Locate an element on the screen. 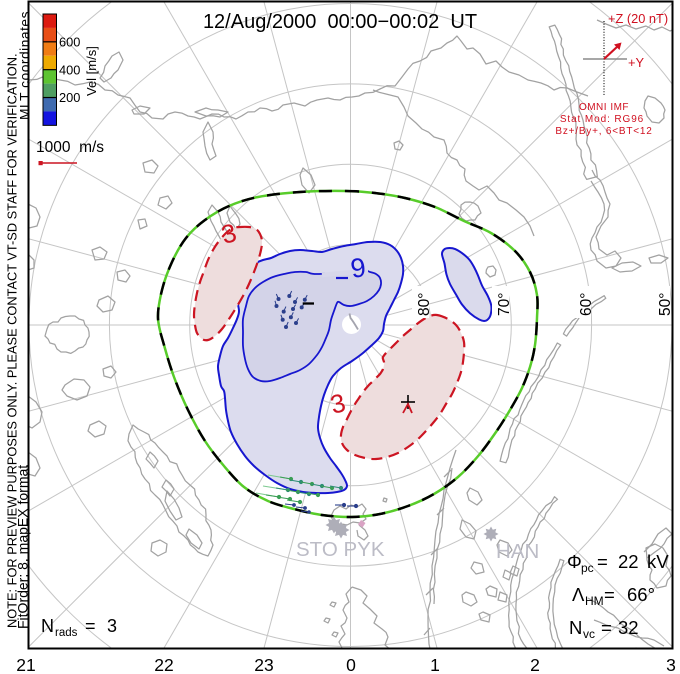 Image resolution: width=680 pixels, height=674 pixels. svg-text: FitOrder: 8, mapEX format is located at coordinates (23, 547).